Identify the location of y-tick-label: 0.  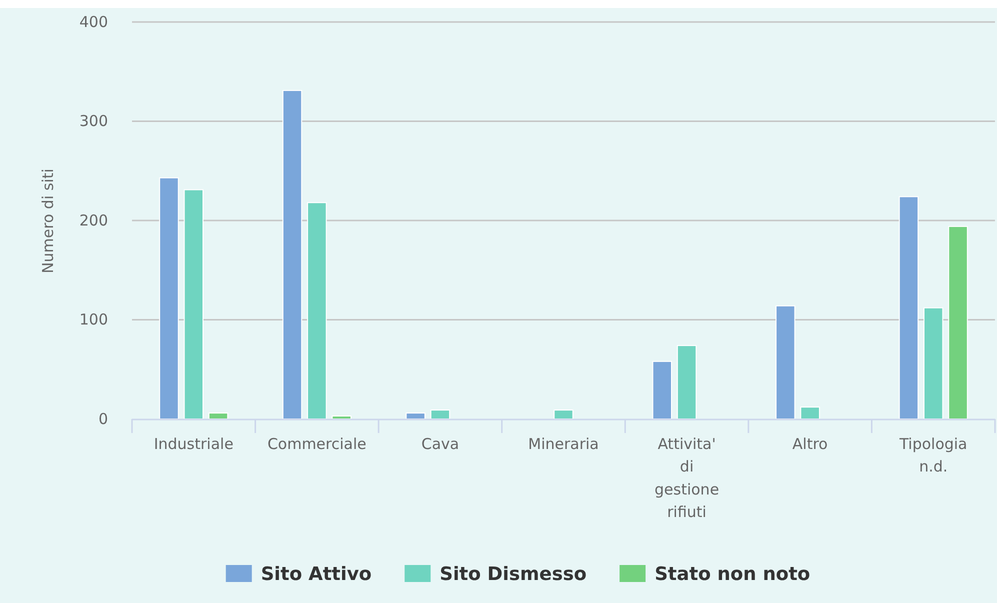
(103, 419).